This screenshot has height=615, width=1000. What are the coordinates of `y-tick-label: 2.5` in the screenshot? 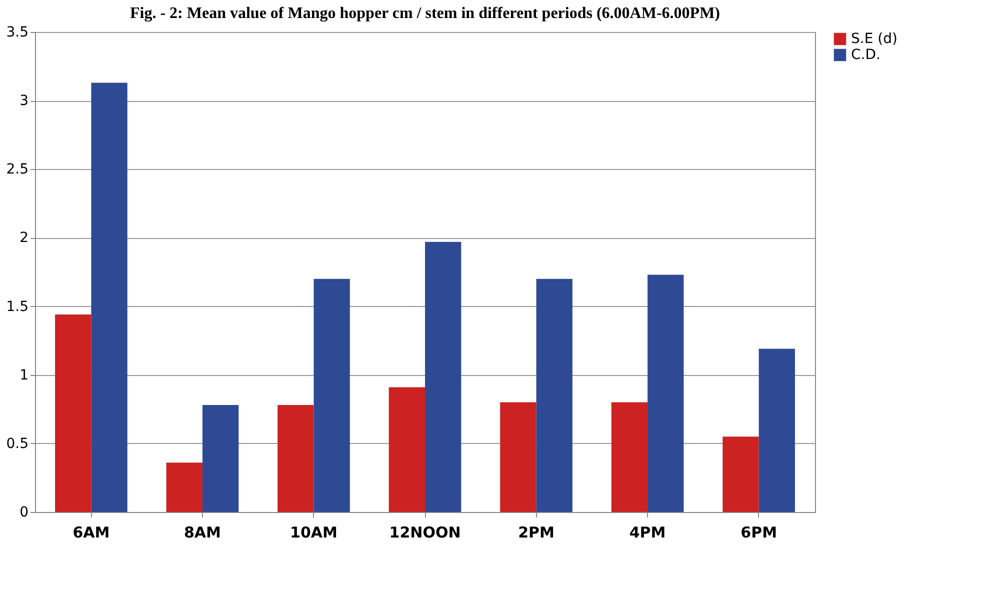 It's located at (17, 170).